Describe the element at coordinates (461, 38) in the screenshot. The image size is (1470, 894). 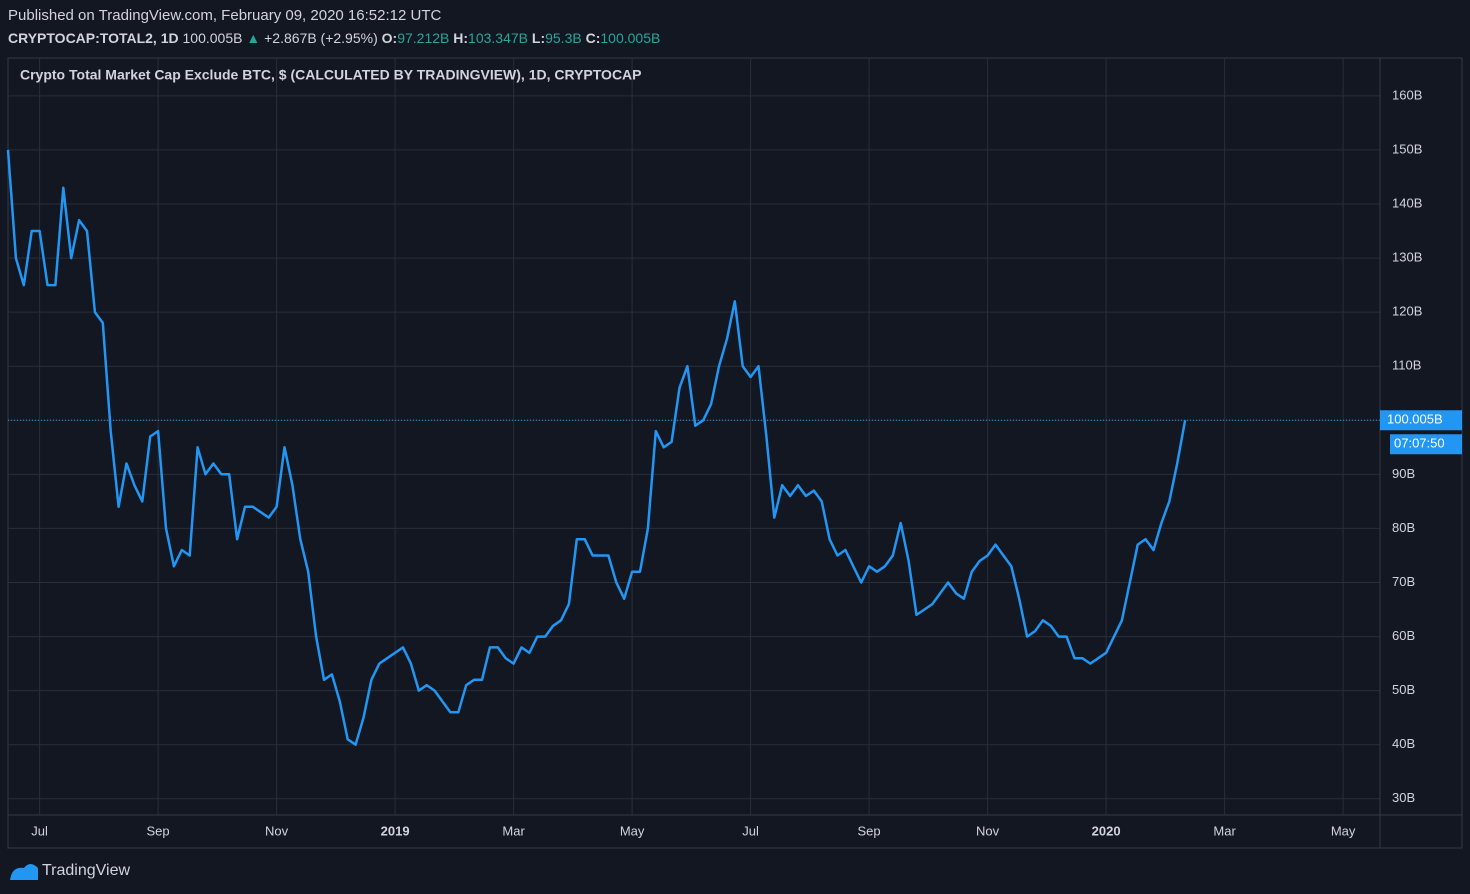
I see `ohlc-label: H:` at that location.